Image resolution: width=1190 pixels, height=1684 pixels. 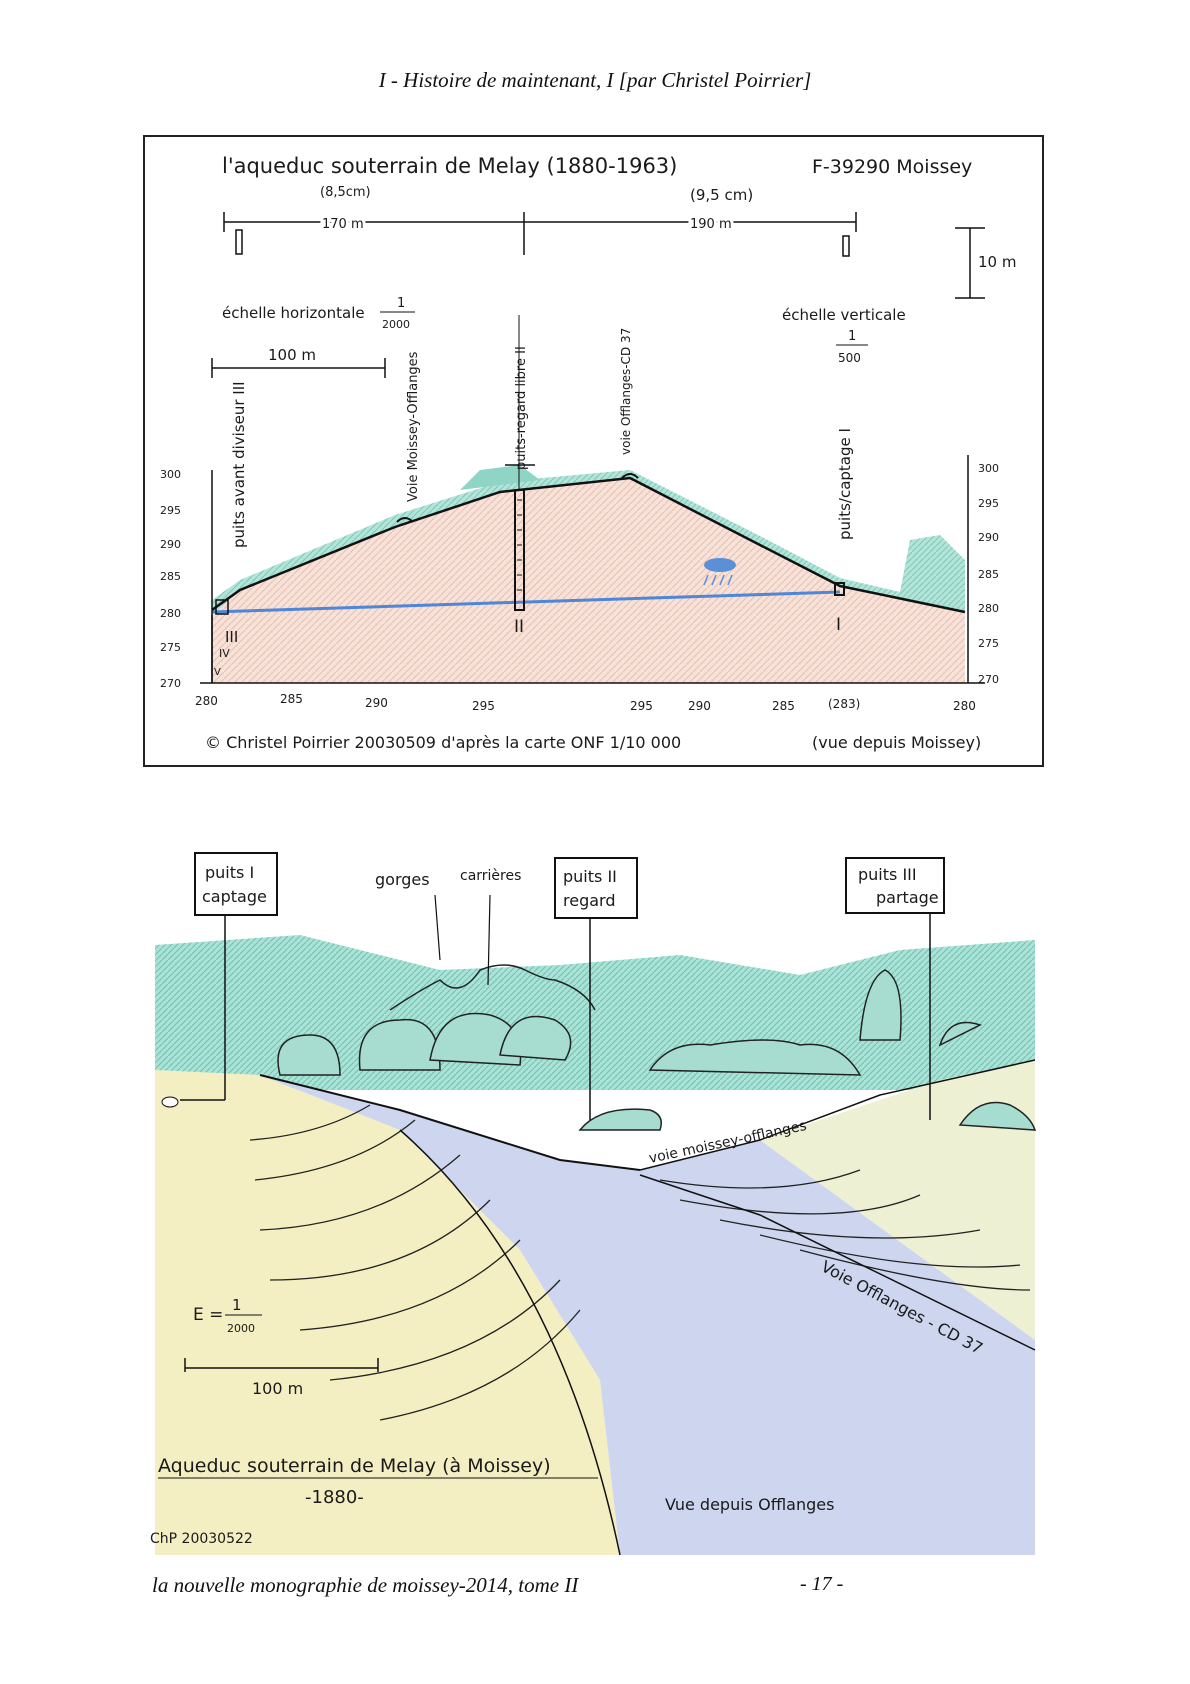 What do you see at coordinates (988, 643) in the screenshot?
I see `y-right-275: 275` at bounding box center [988, 643].